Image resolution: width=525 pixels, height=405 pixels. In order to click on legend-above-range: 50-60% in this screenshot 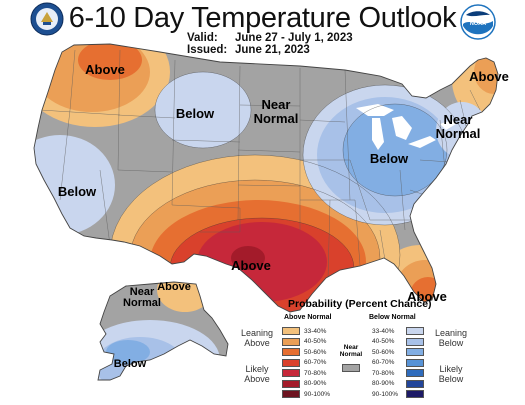, I will do `click(315, 352)`.